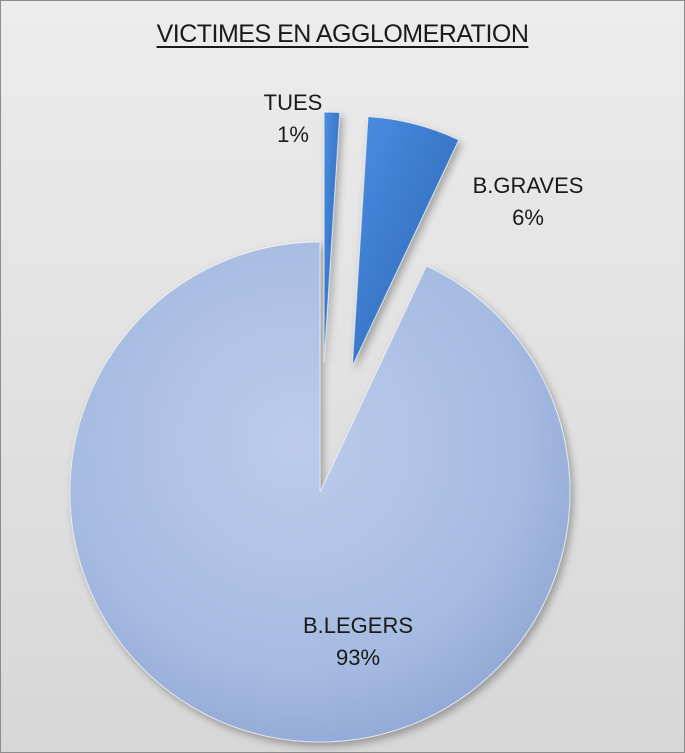 The width and height of the screenshot is (685, 753). What do you see at coordinates (293, 102) in the screenshot?
I see `slice-label: TUES` at bounding box center [293, 102].